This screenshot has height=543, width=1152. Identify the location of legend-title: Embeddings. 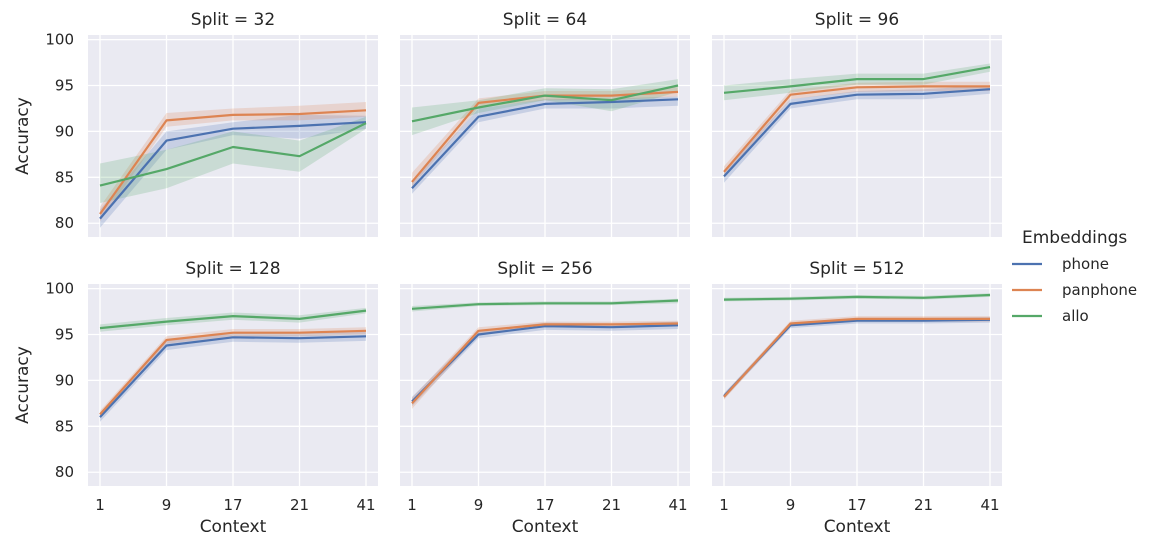
(1074, 238).